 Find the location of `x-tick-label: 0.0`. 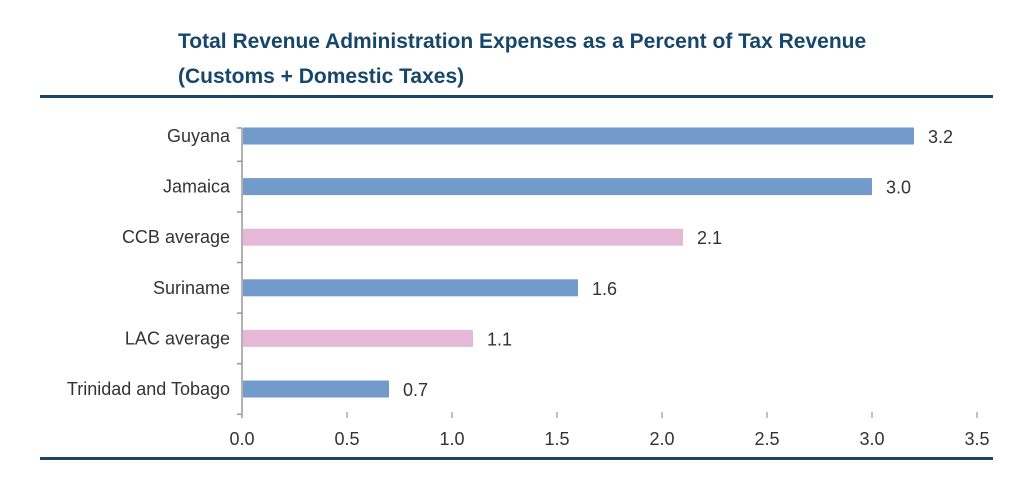

x-tick-label: 0.0 is located at coordinates (241, 439).